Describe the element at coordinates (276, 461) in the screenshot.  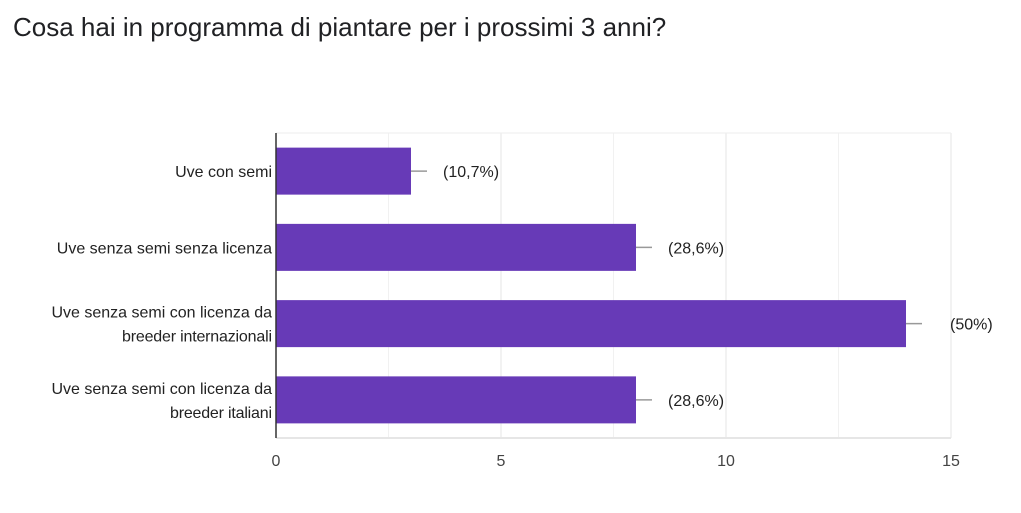
I see `x-tick-label: 0` at that location.